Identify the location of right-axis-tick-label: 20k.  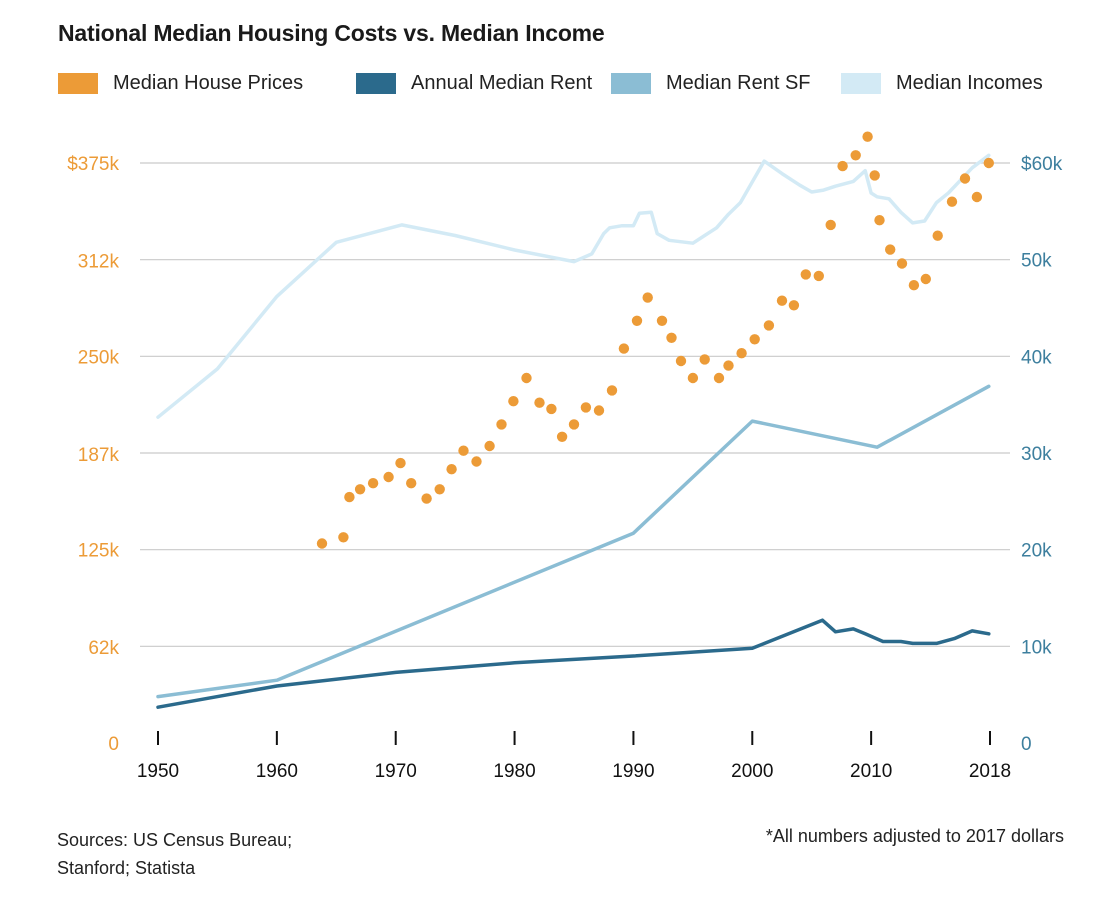
(1036, 551).